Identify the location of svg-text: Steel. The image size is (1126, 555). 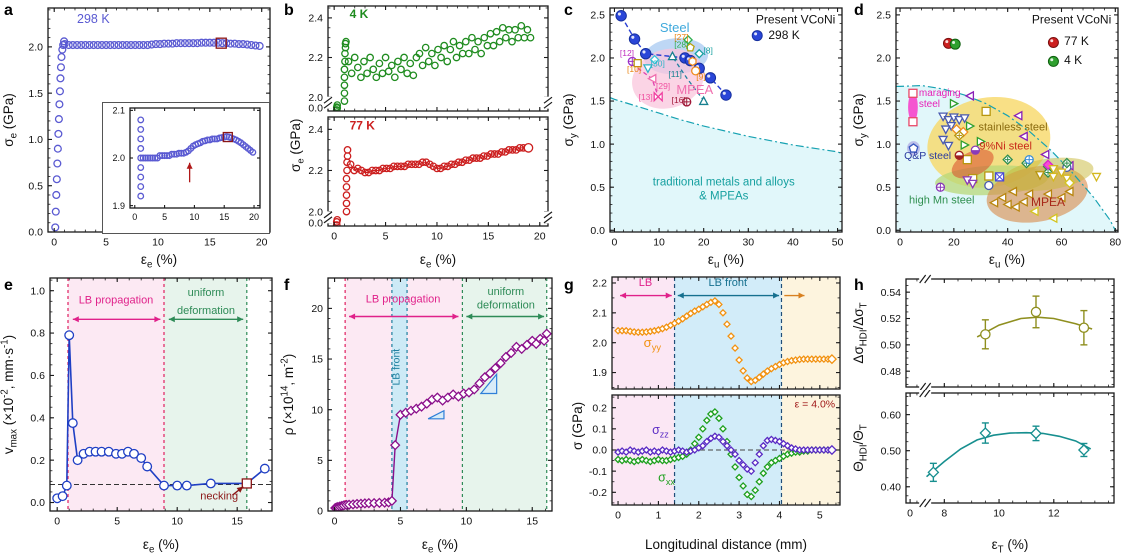
(675, 27).